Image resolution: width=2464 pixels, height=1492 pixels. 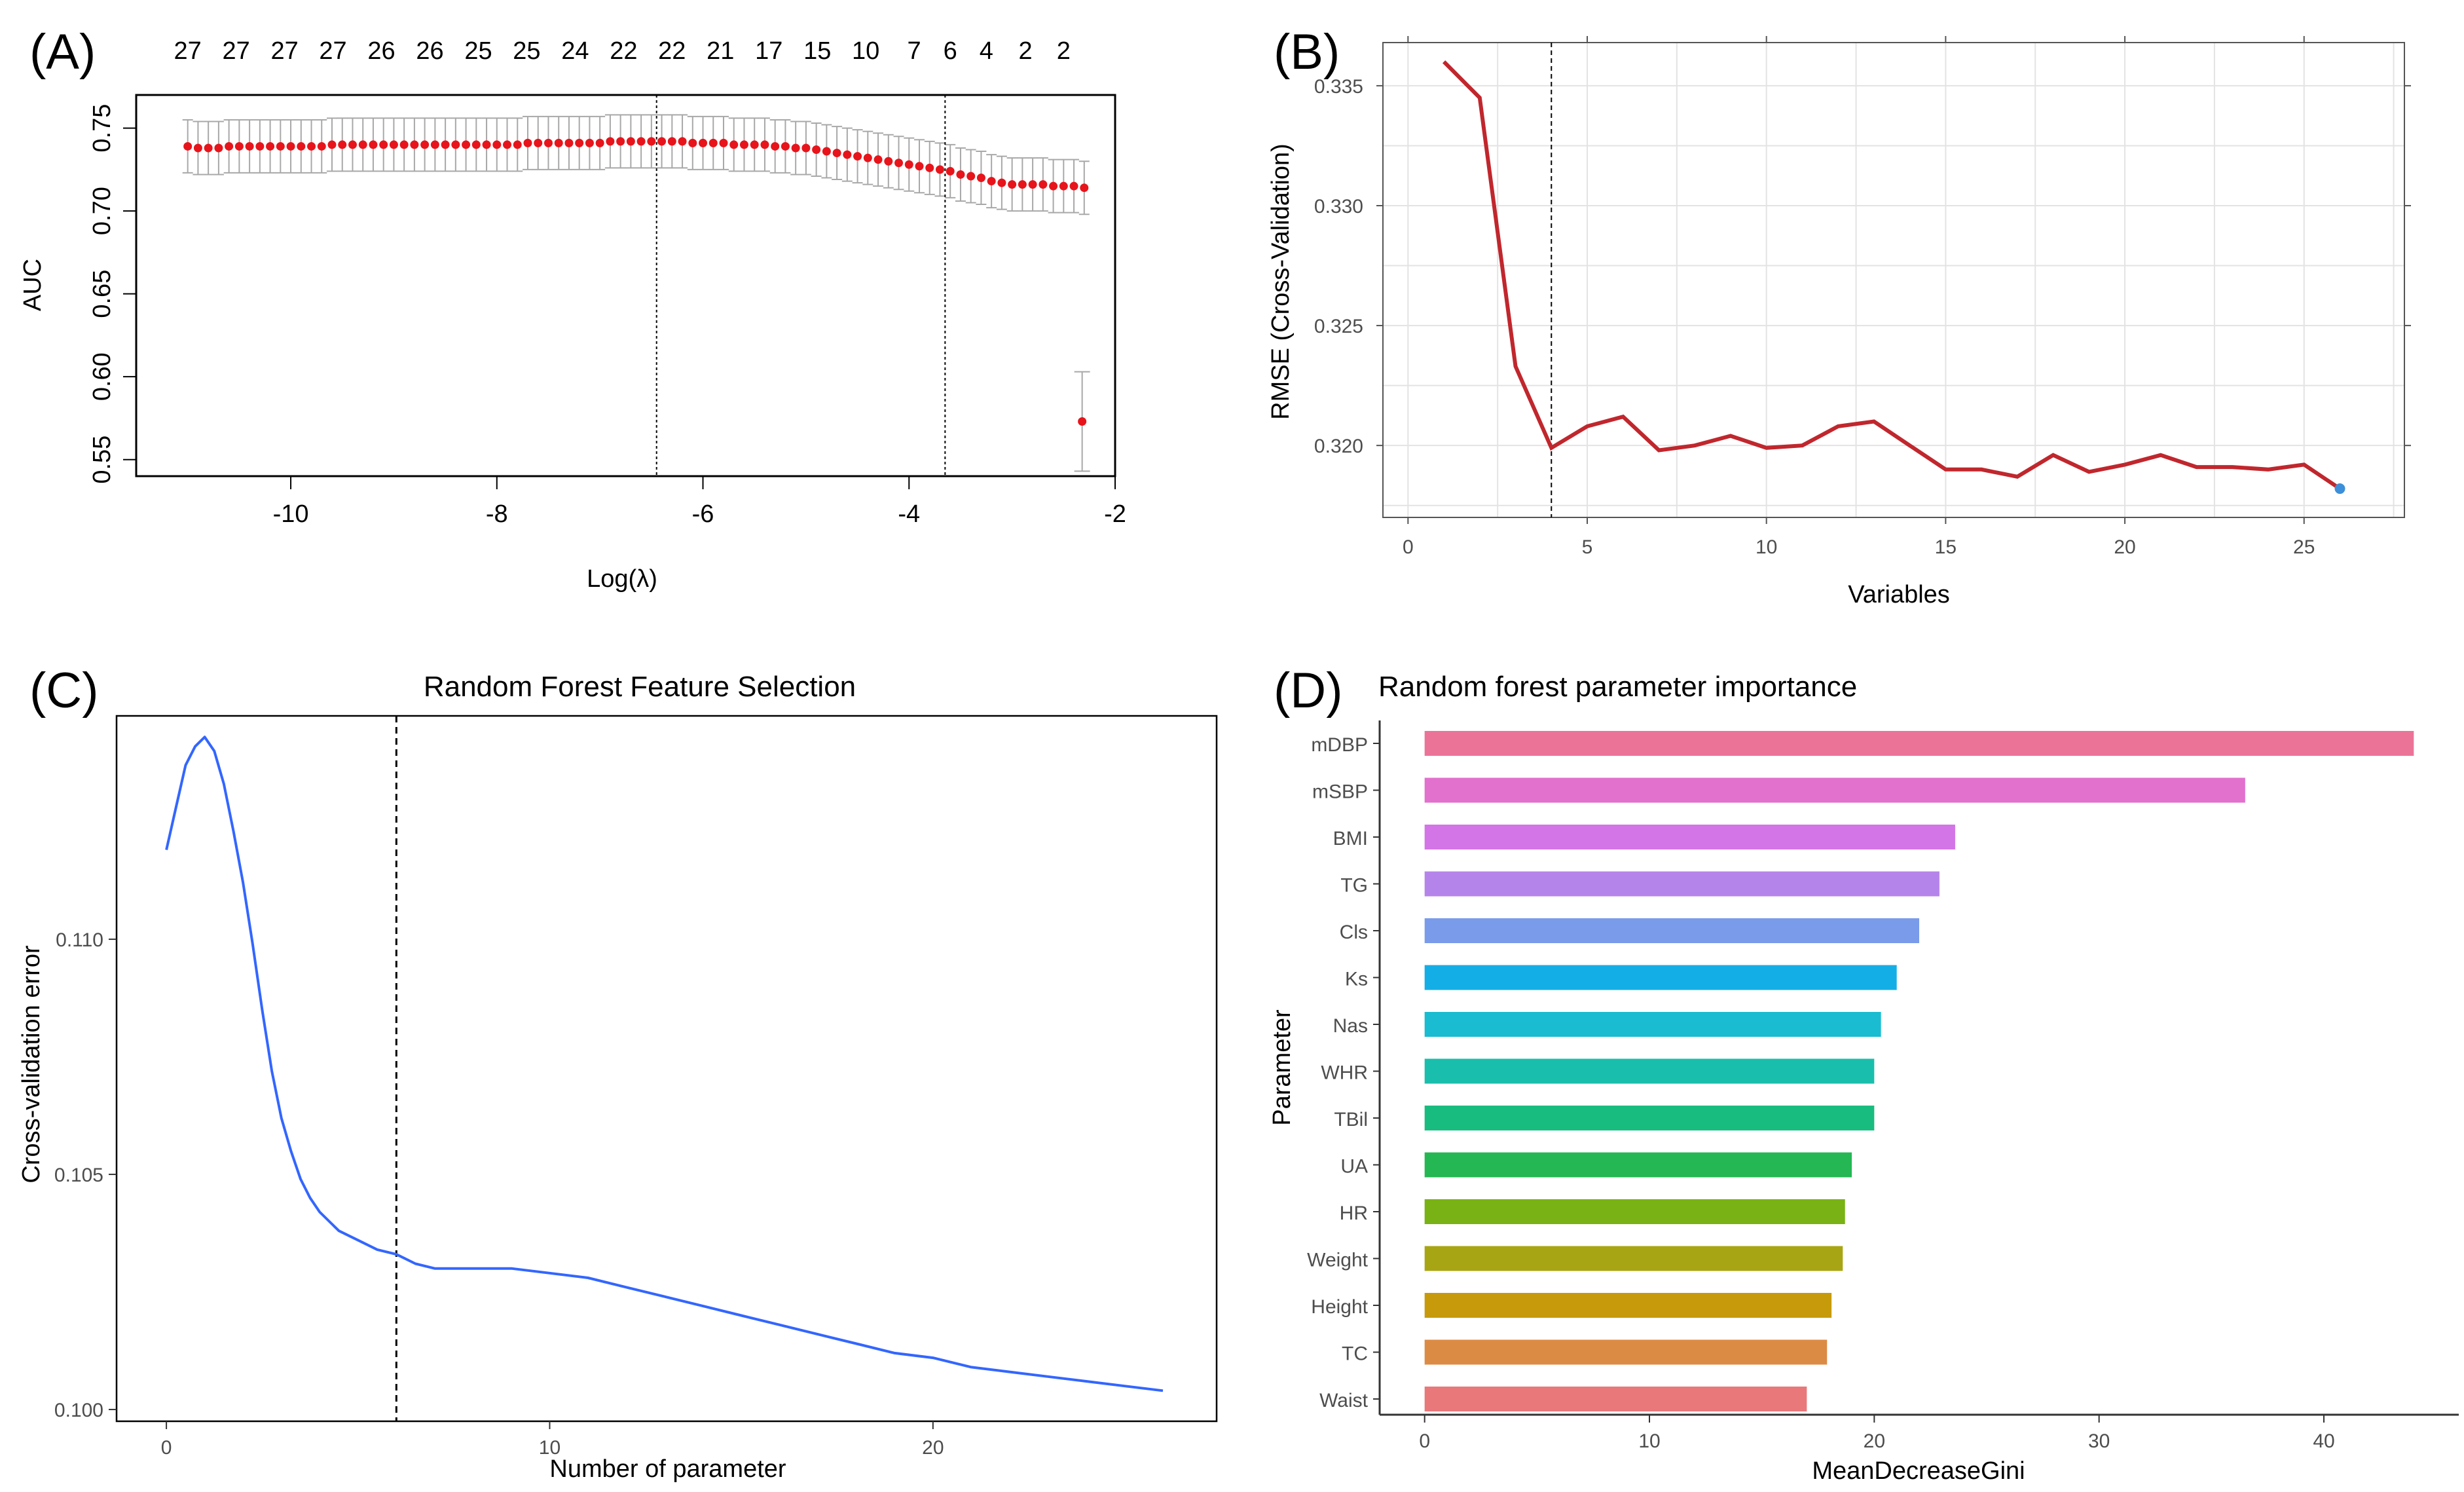 What do you see at coordinates (102, 211) in the screenshot?
I see `y-tick-label: 0.70` at bounding box center [102, 211].